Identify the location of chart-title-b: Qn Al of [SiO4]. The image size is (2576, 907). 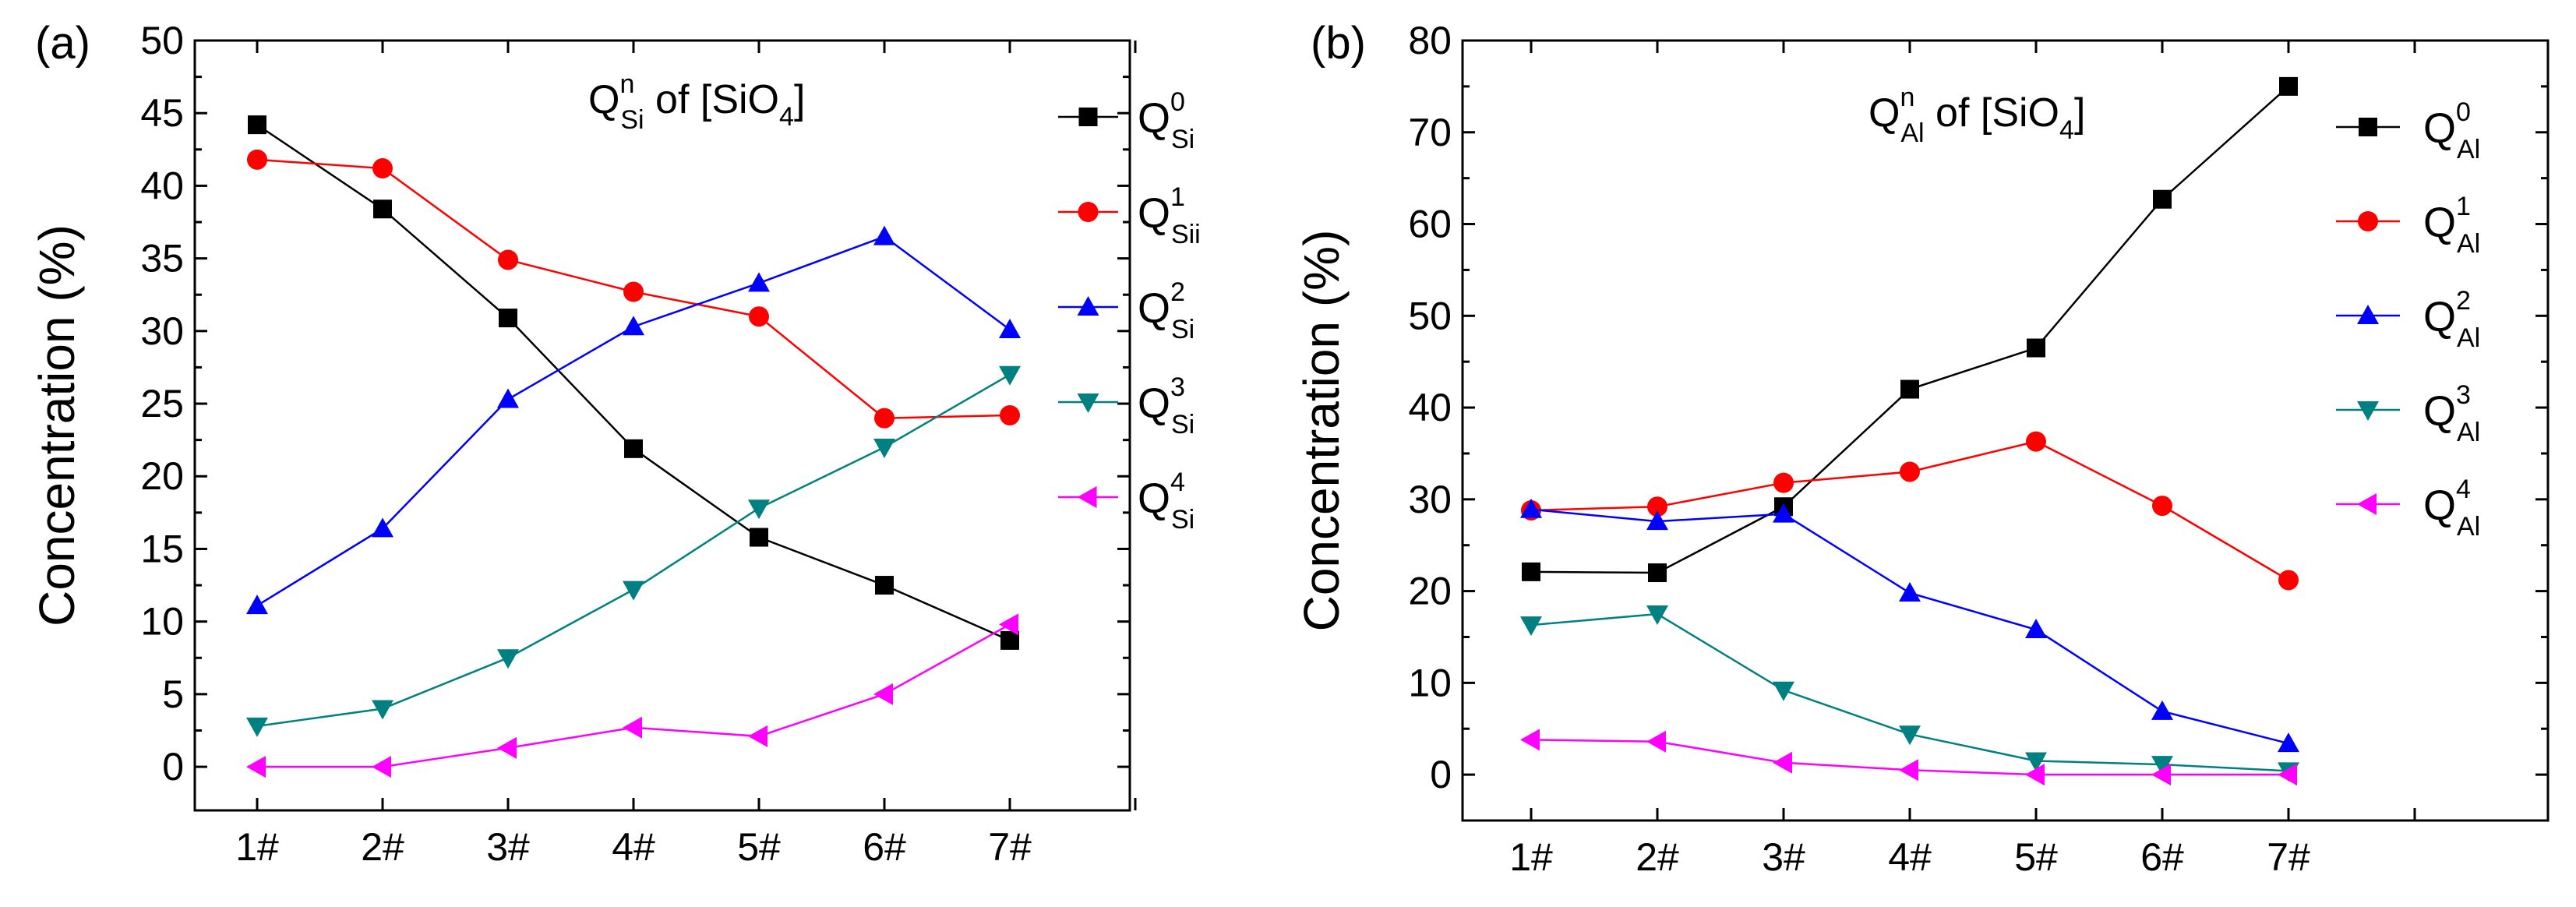
(1976, 115).